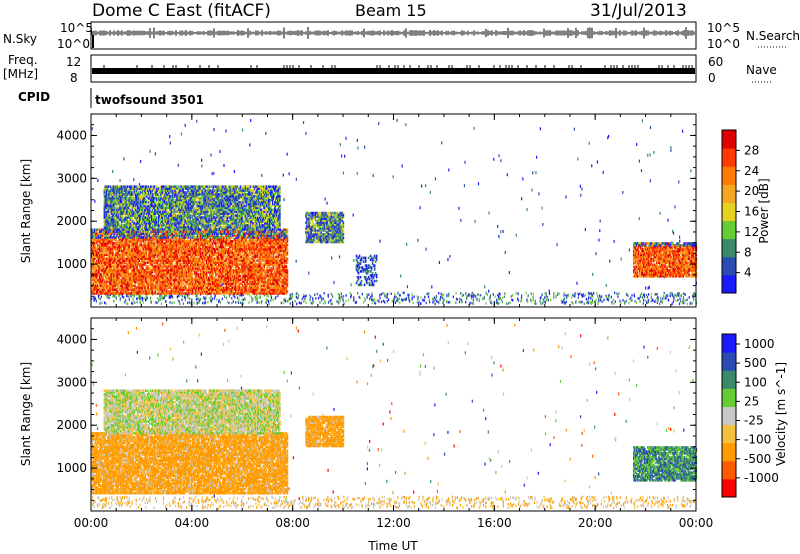 This screenshot has height=554, width=800. Describe the element at coordinates (23, 60) in the screenshot. I see `freq-label: Freq.` at that location.